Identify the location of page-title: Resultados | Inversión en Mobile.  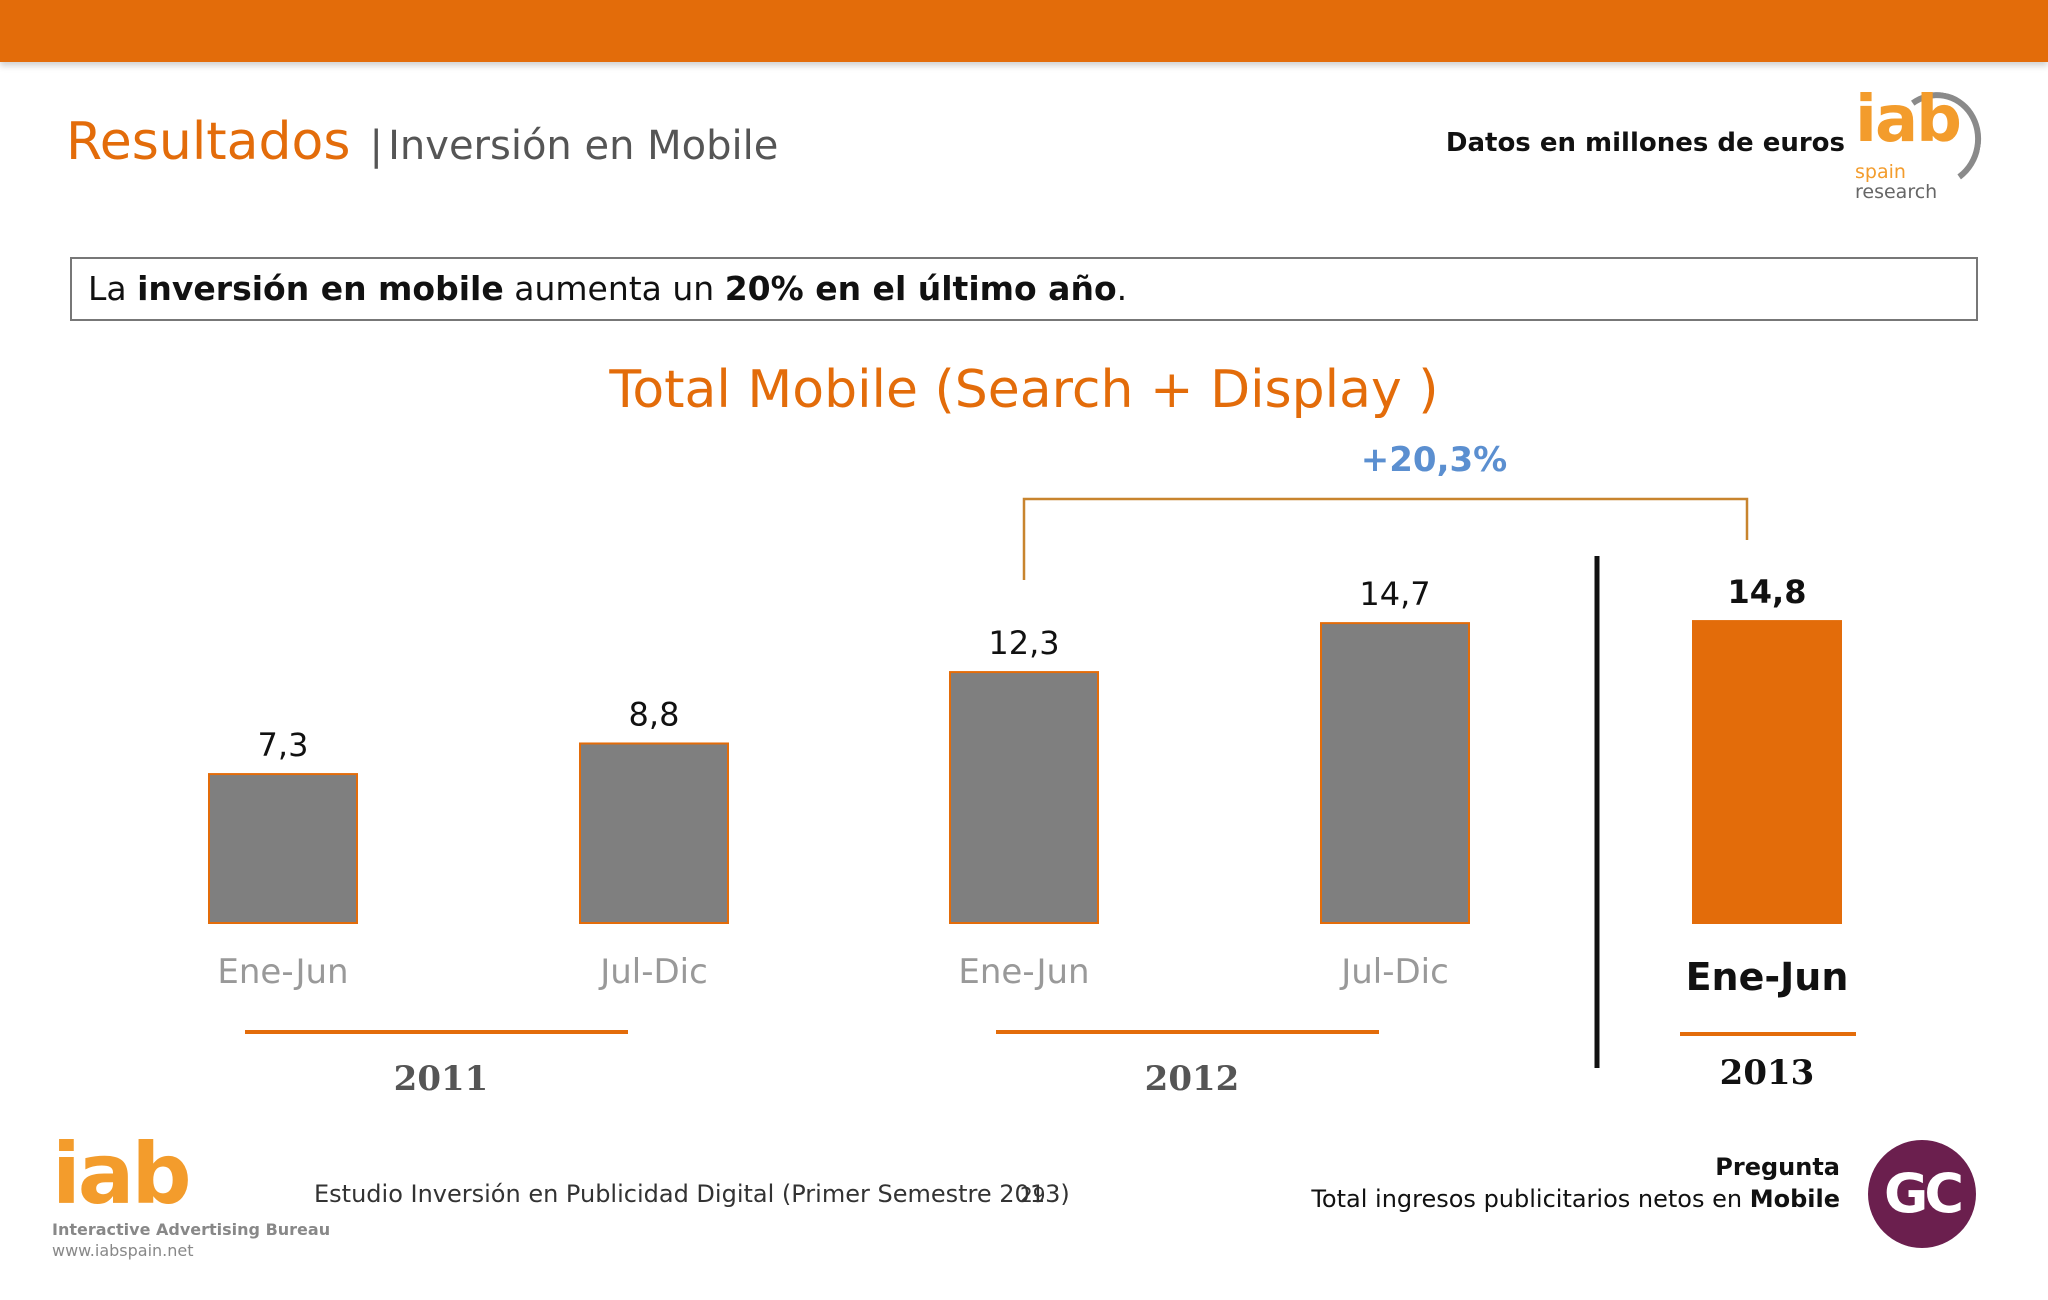
(422, 142).